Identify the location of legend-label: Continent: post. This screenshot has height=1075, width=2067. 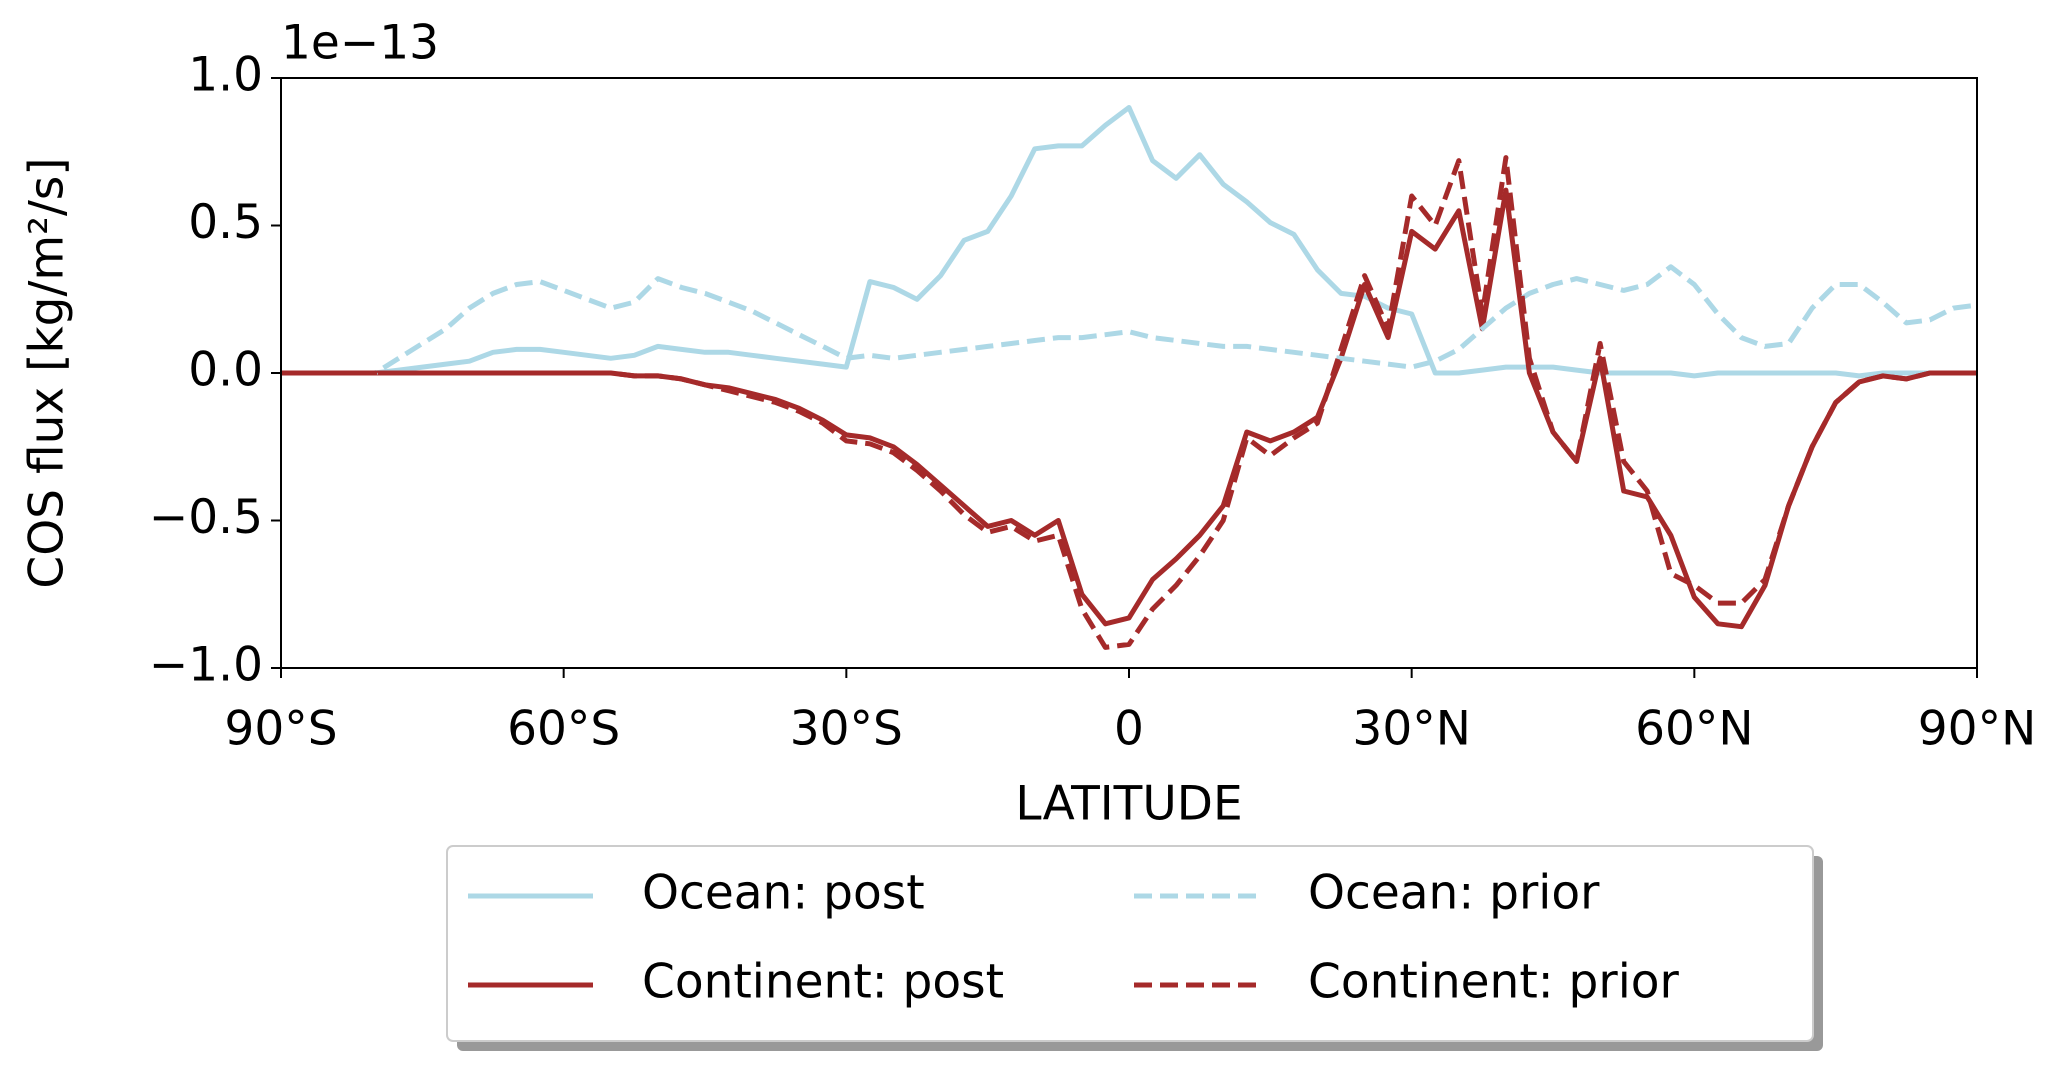
(823, 982).